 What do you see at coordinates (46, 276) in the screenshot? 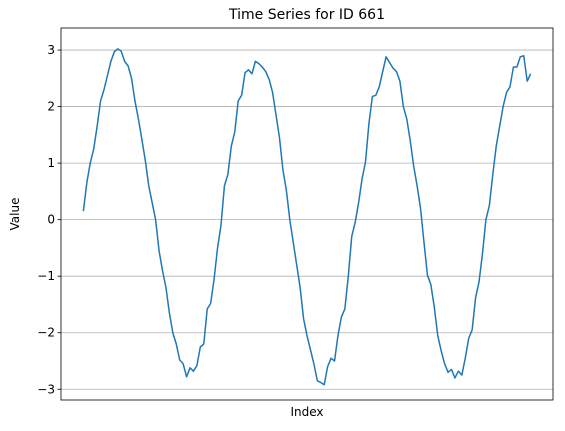
I see `y-tick-label: −1` at bounding box center [46, 276].